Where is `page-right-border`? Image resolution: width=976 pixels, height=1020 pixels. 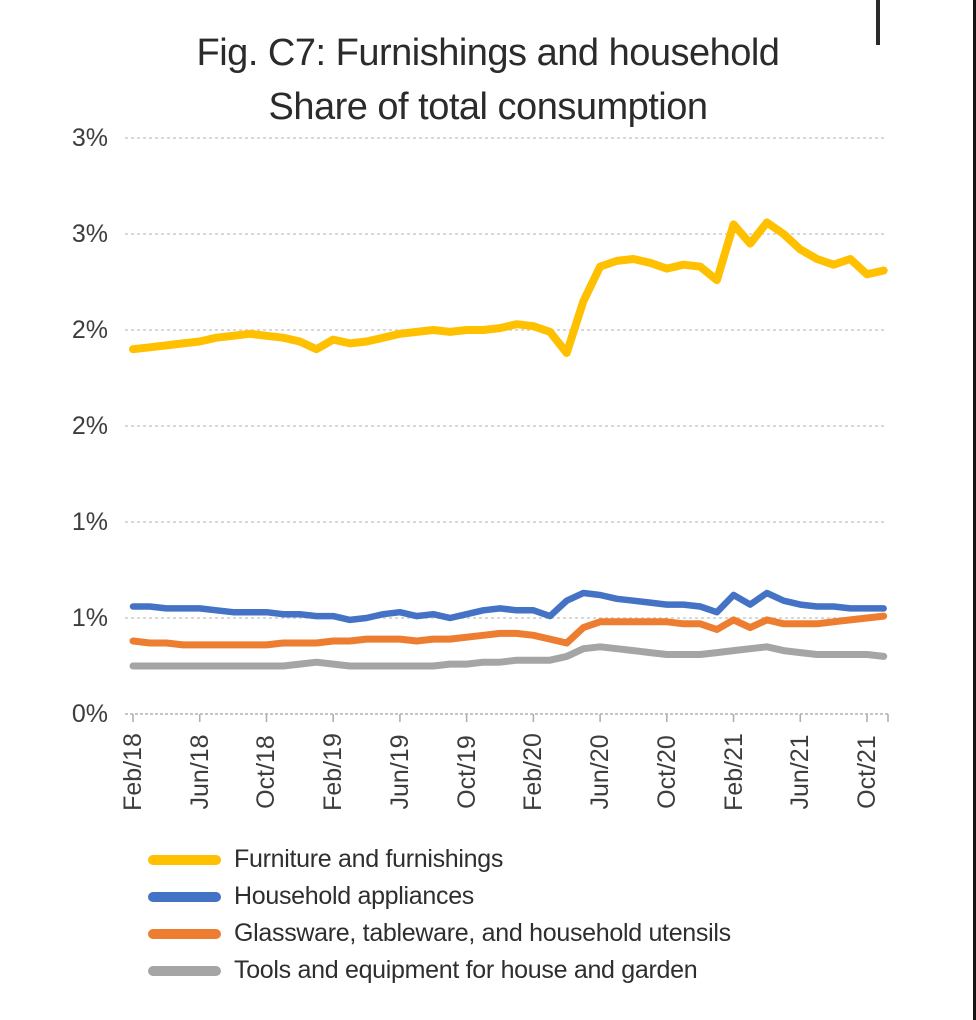 page-right-border is located at coordinates (974, 510).